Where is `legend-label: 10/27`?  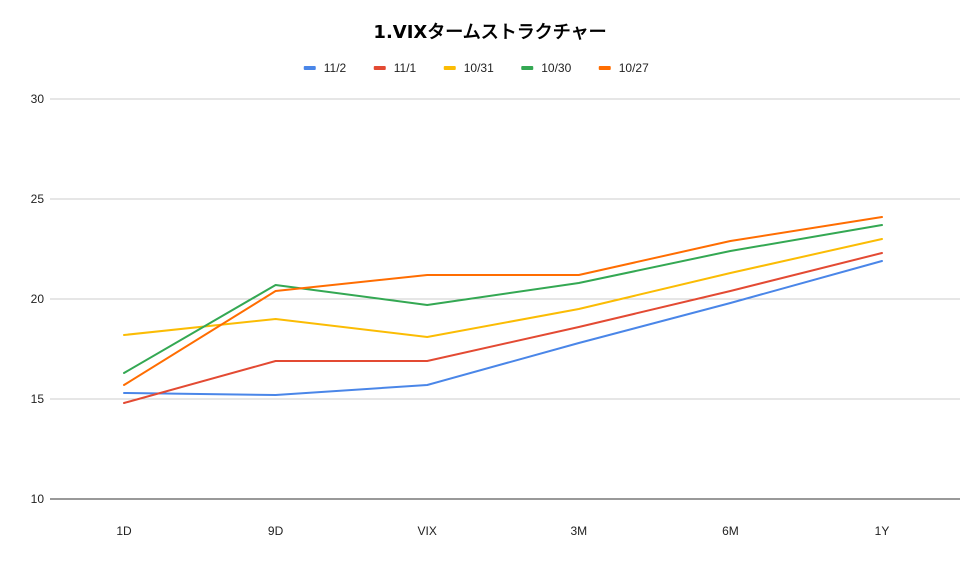 legend-label: 10/27 is located at coordinates (634, 68).